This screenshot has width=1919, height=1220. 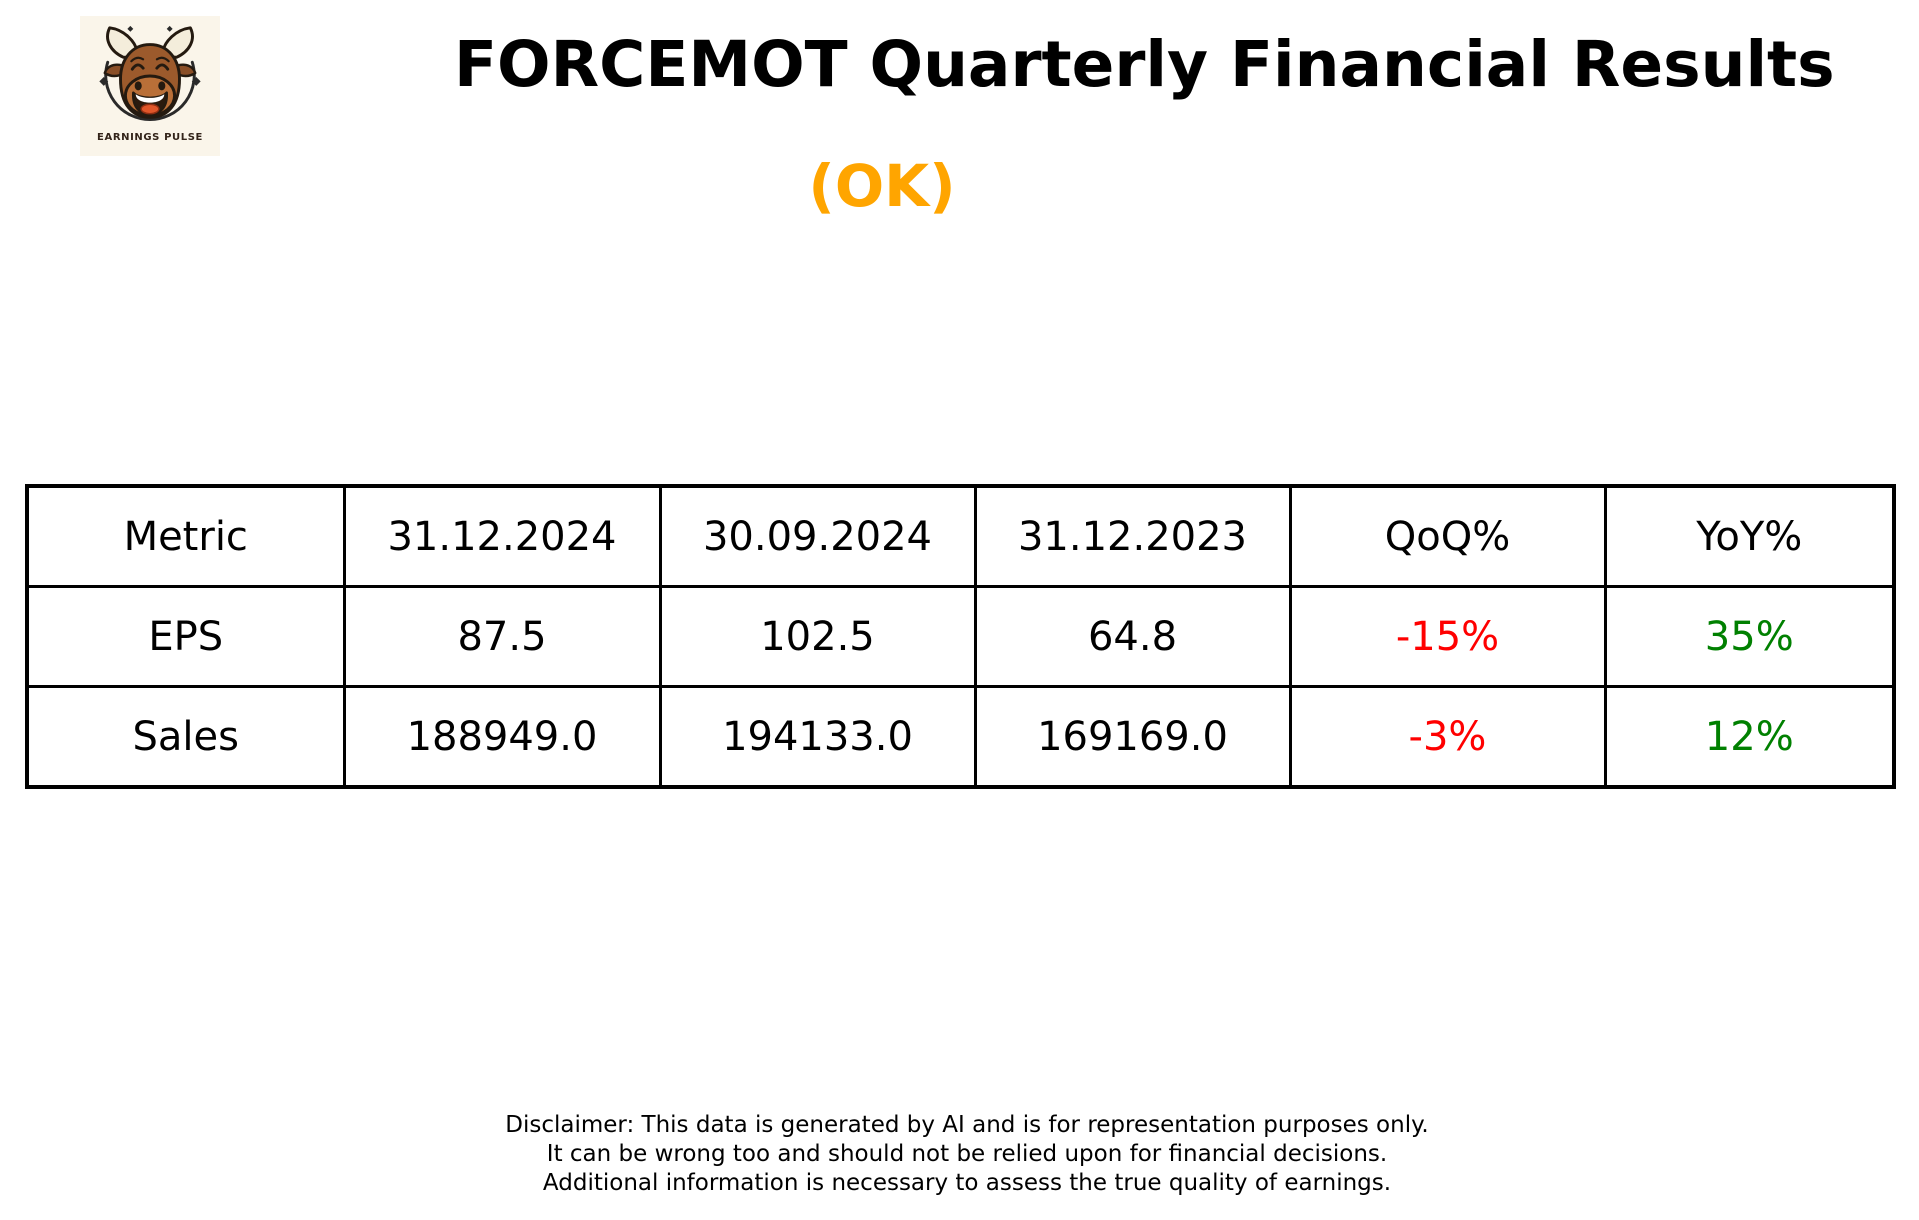 What do you see at coordinates (150, 73) in the screenshot?
I see `bull-icon` at bounding box center [150, 73].